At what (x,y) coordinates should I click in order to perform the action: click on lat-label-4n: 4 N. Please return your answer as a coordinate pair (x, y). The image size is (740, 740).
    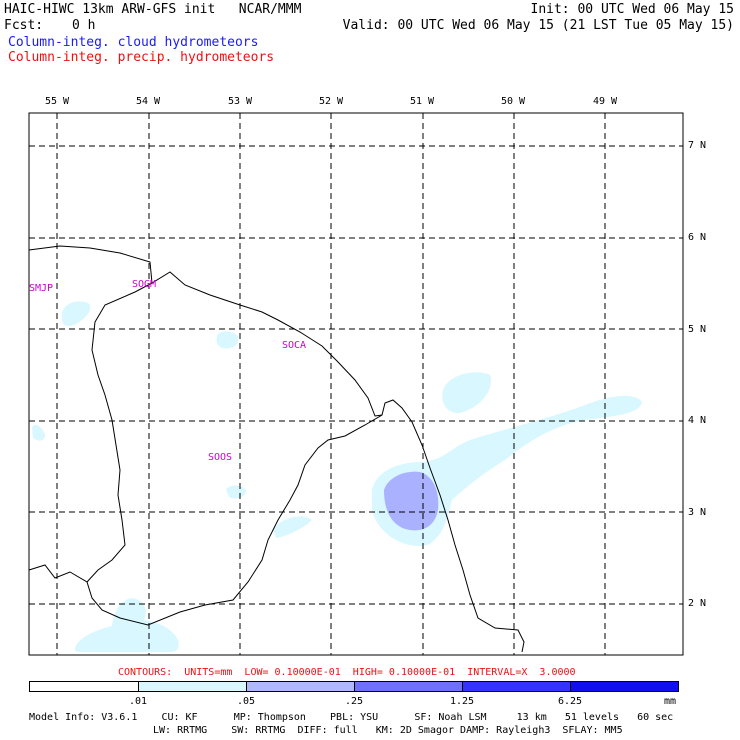
    Looking at the image, I should click on (697, 420).